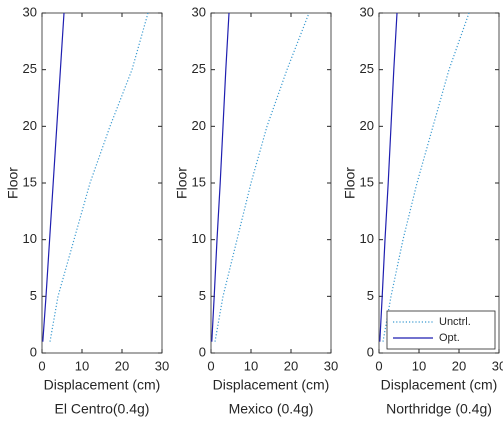 This screenshot has height=427, width=503. What do you see at coordinates (102, 409) in the screenshot?
I see `subtitle: El Centro(0.4g)` at bounding box center [102, 409].